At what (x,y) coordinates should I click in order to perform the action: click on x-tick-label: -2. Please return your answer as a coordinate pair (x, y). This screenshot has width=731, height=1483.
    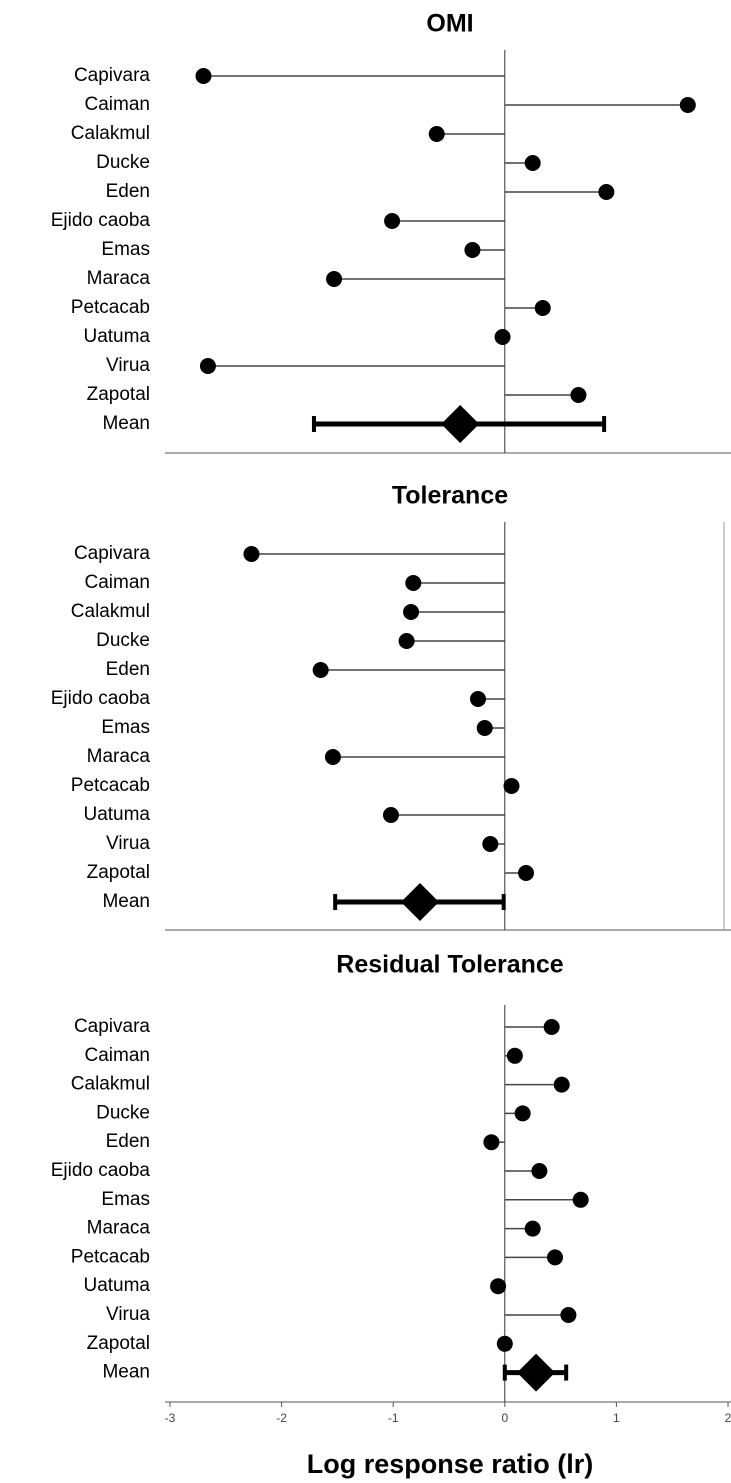
    Looking at the image, I should click on (281, 1418).